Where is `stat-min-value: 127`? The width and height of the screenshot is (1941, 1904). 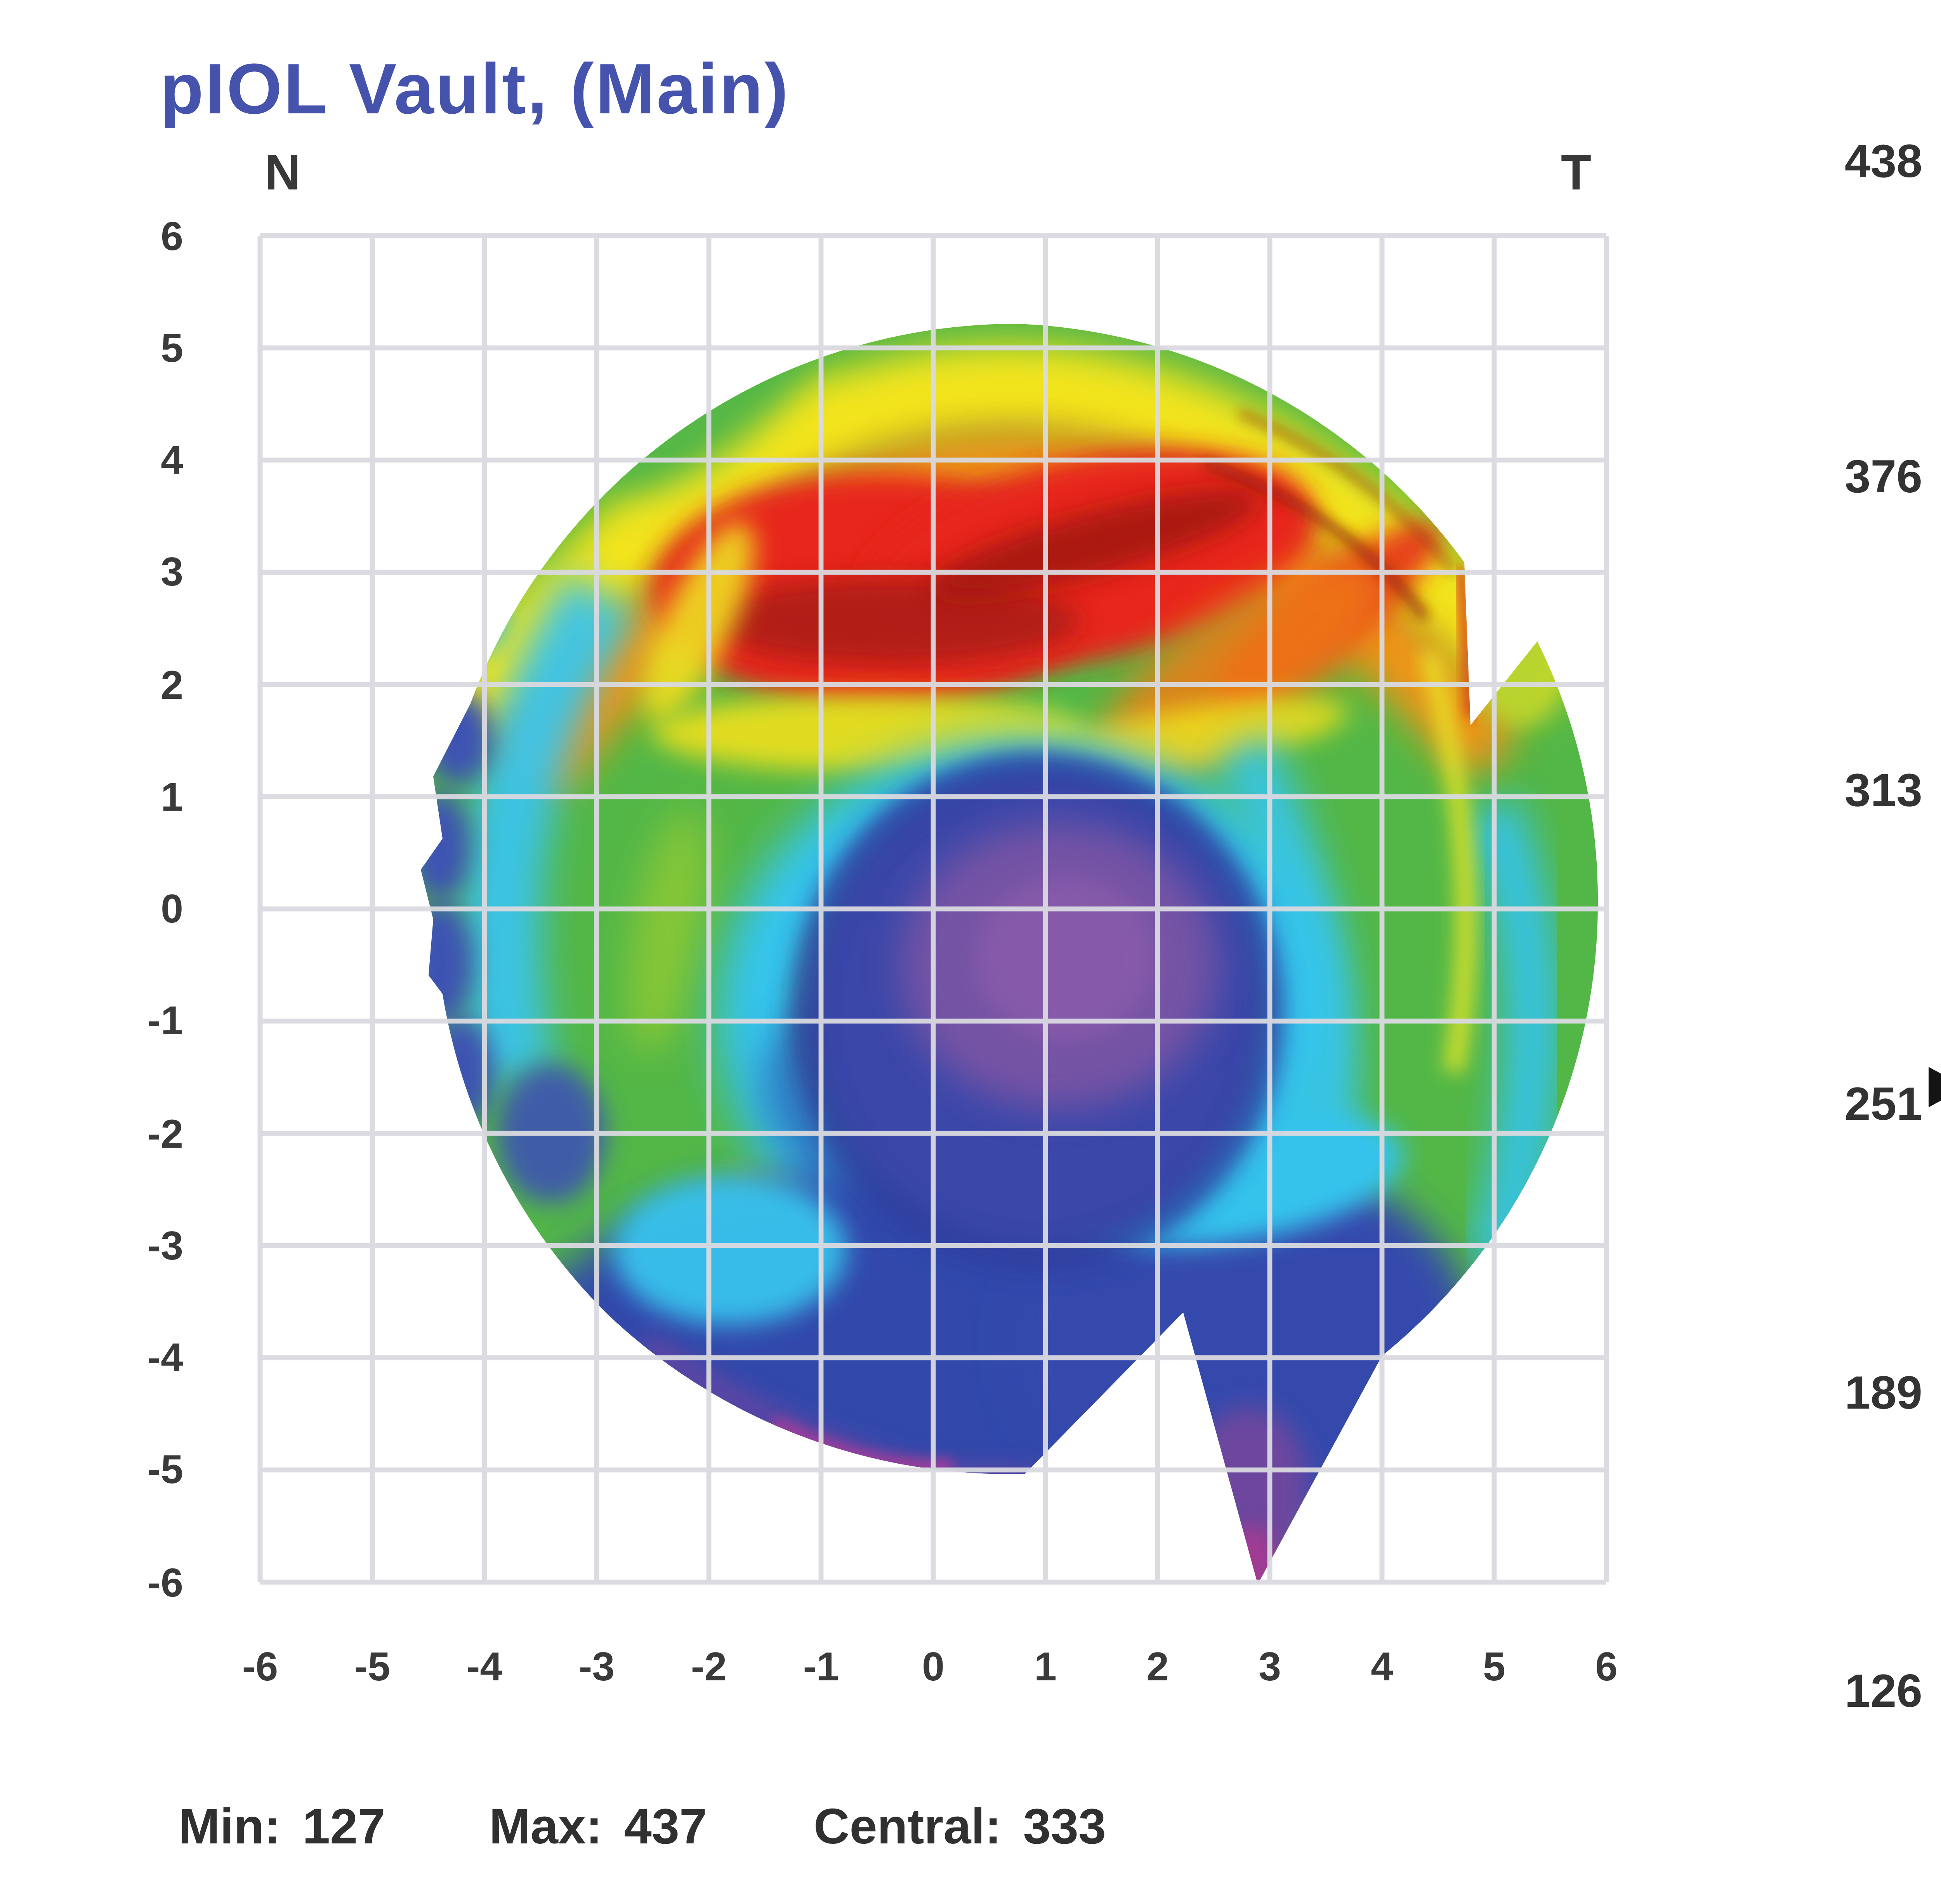 stat-min-value: 127 is located at coordinates (343, 1826).